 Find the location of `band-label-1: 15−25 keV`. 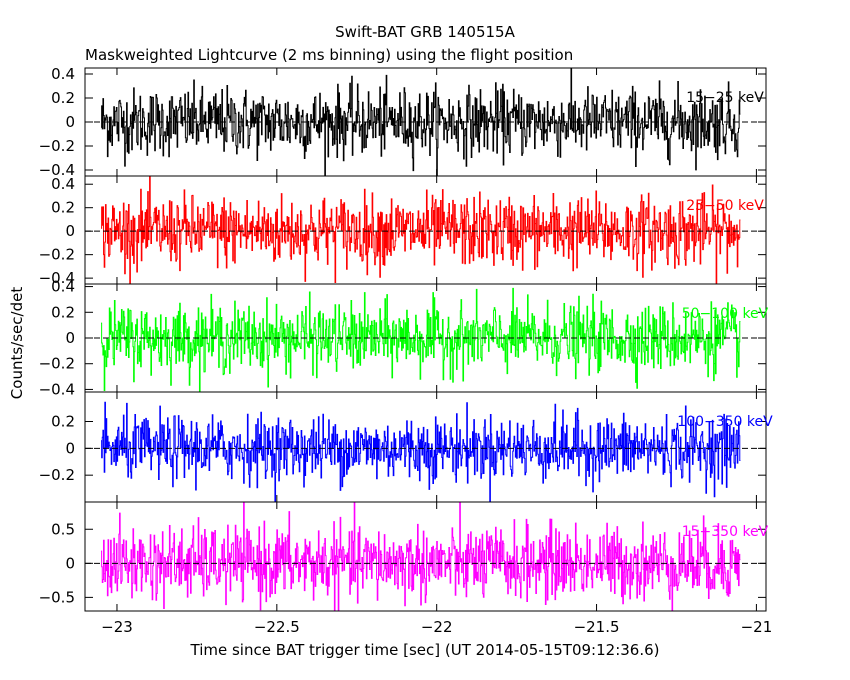

band-label-1: 15−25 keV is located at coordinates (725, 98).